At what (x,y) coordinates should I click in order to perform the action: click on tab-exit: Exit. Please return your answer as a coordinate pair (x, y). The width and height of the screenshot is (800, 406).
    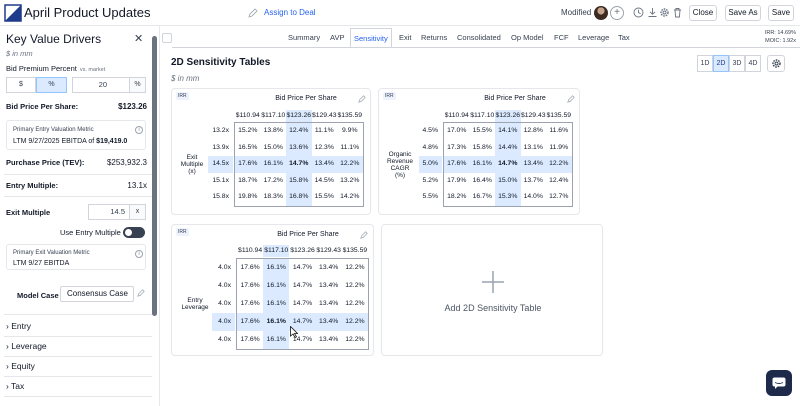
    Looking at the image, I should click on (405, 37).